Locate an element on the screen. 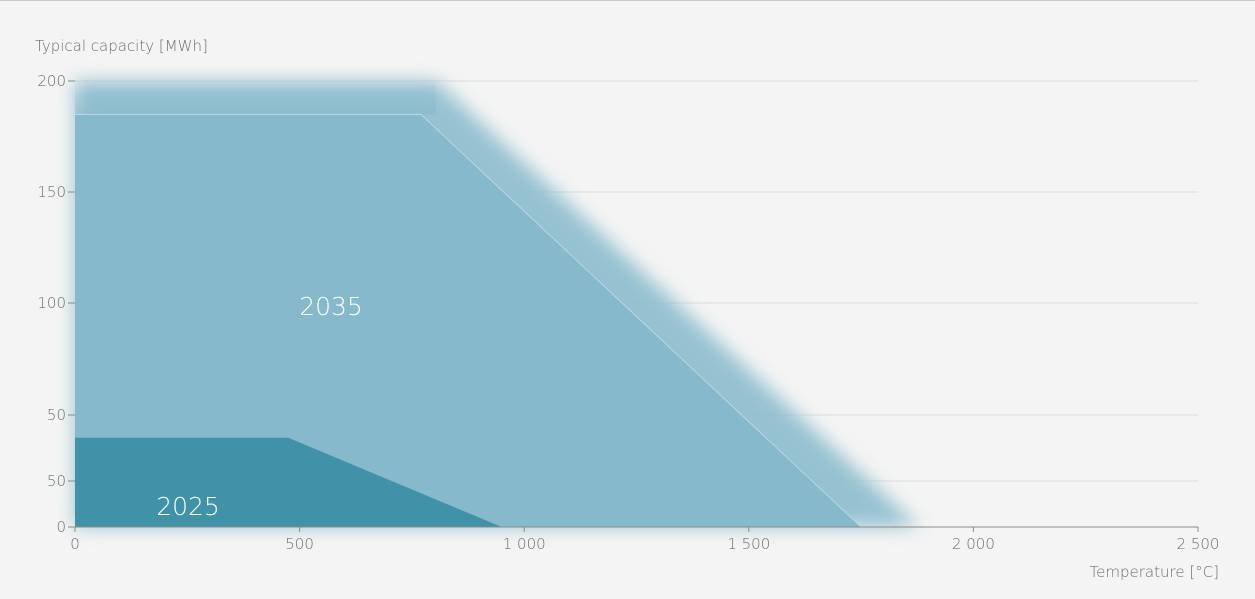  x-tick-label: 1 500 is located at coordinates (748, 544).